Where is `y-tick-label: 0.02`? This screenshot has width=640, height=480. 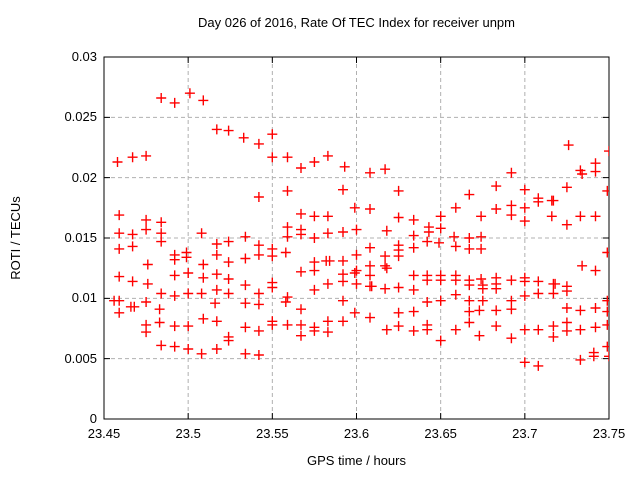
y-tick-label: 0.02 is located at coordinates (84, 177).